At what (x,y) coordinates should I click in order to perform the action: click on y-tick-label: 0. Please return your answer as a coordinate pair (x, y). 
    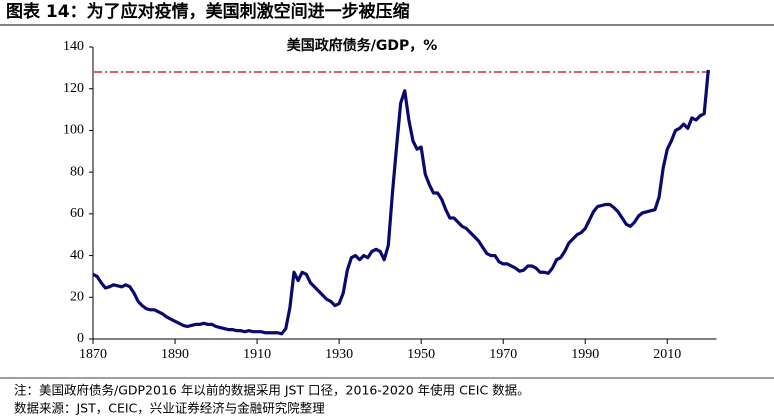
    Looking at the image, I should click on (80, 338).